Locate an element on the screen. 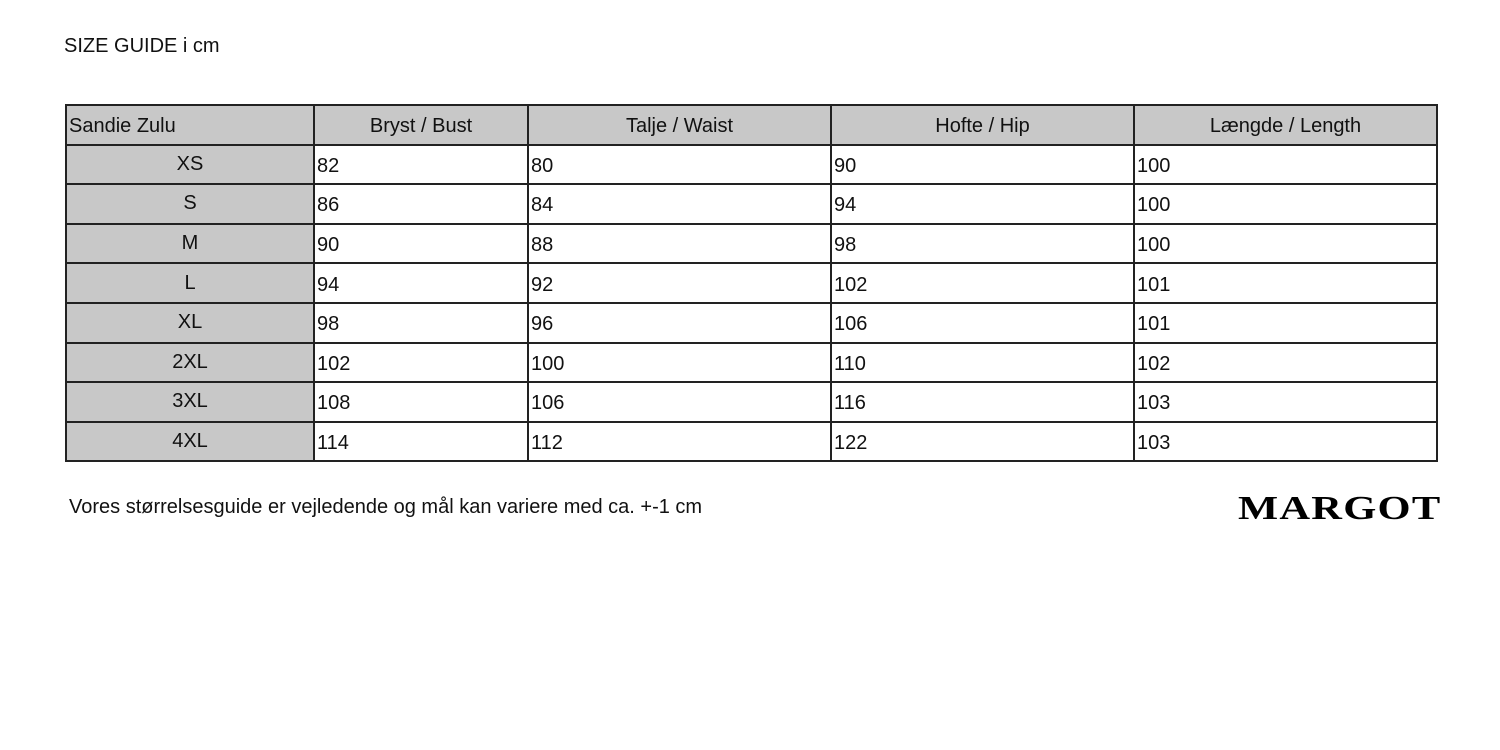  product-name-header: Sandie Zulu is located at coordinates (190, 125).